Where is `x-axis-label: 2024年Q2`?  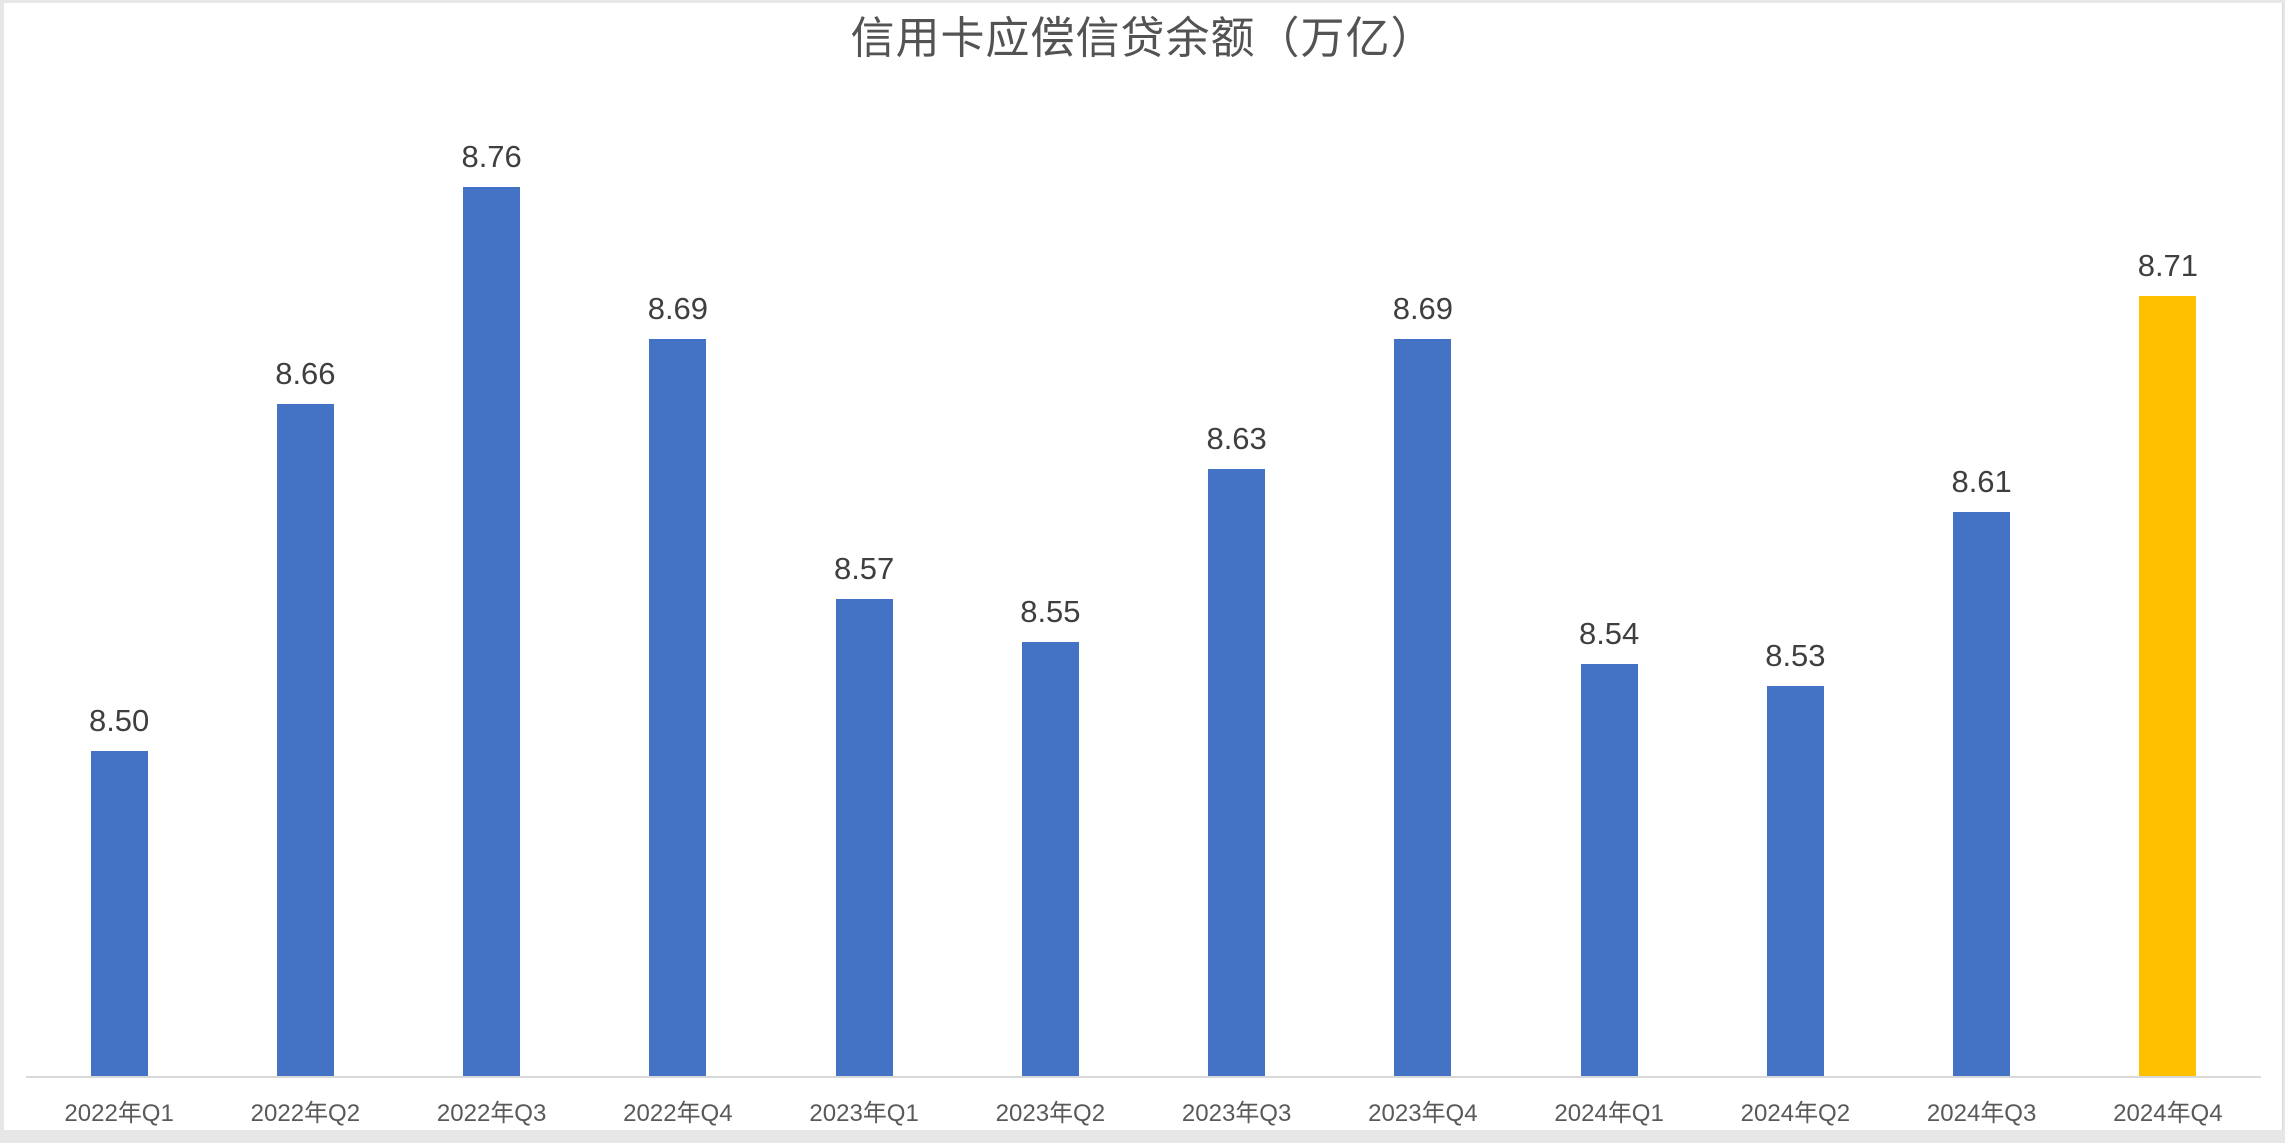
x-axis-label: 2024年Q2 is located at coordinates (1795, 1113).